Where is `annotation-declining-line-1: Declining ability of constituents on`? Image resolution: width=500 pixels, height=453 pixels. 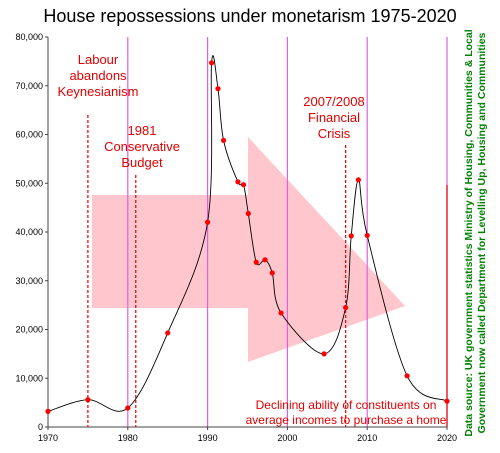 annotation-declining-line-1: Declining ability of constituents on is located at coordinates (346, 405).